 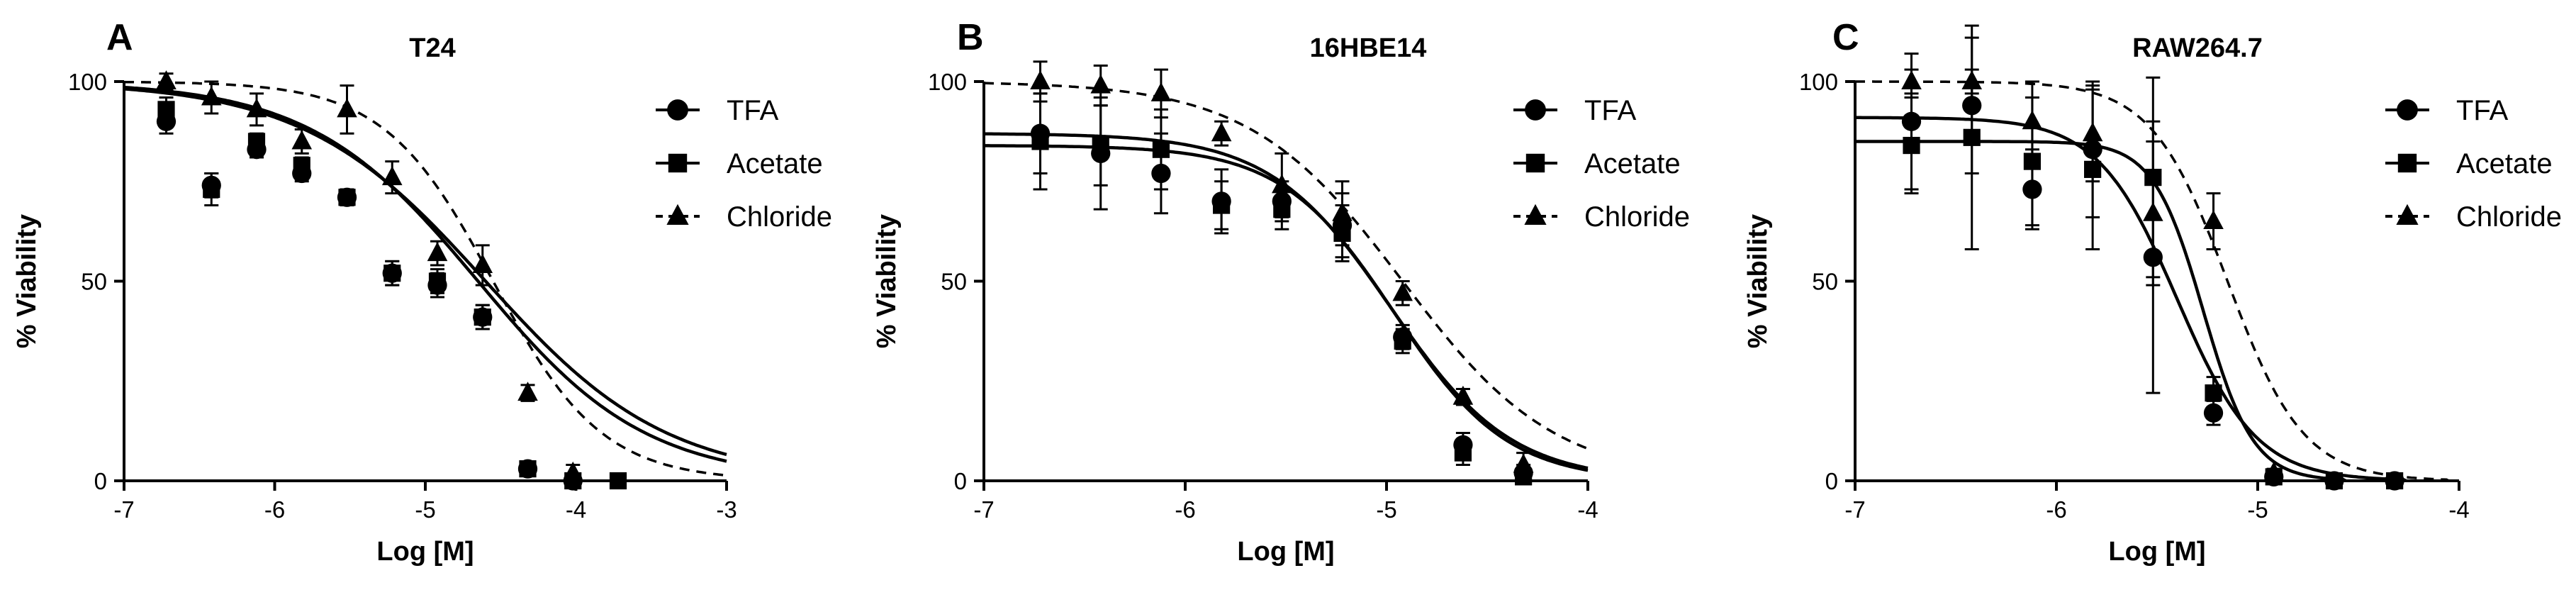 I want to click on panel-label: C, so click(x=1846, y=37).